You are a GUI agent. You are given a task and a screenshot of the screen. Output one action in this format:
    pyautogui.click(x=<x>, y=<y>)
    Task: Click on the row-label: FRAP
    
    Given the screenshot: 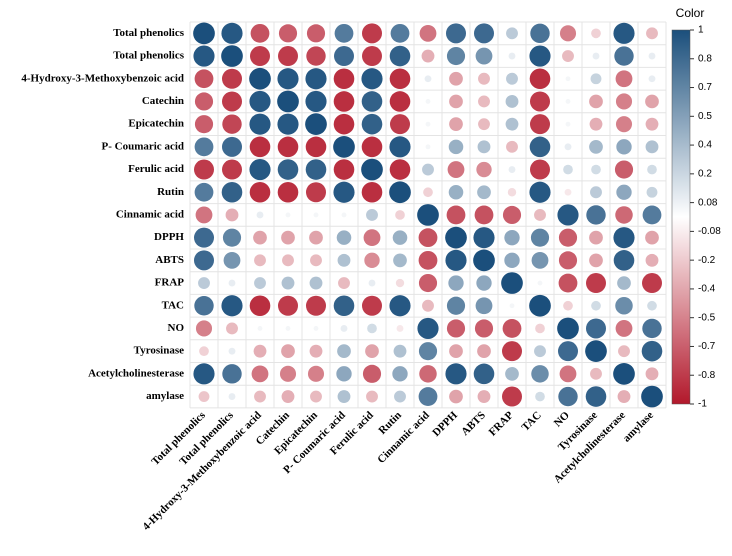 What is the action you would take?
    pyautogui.click(x=170, y=283)
    